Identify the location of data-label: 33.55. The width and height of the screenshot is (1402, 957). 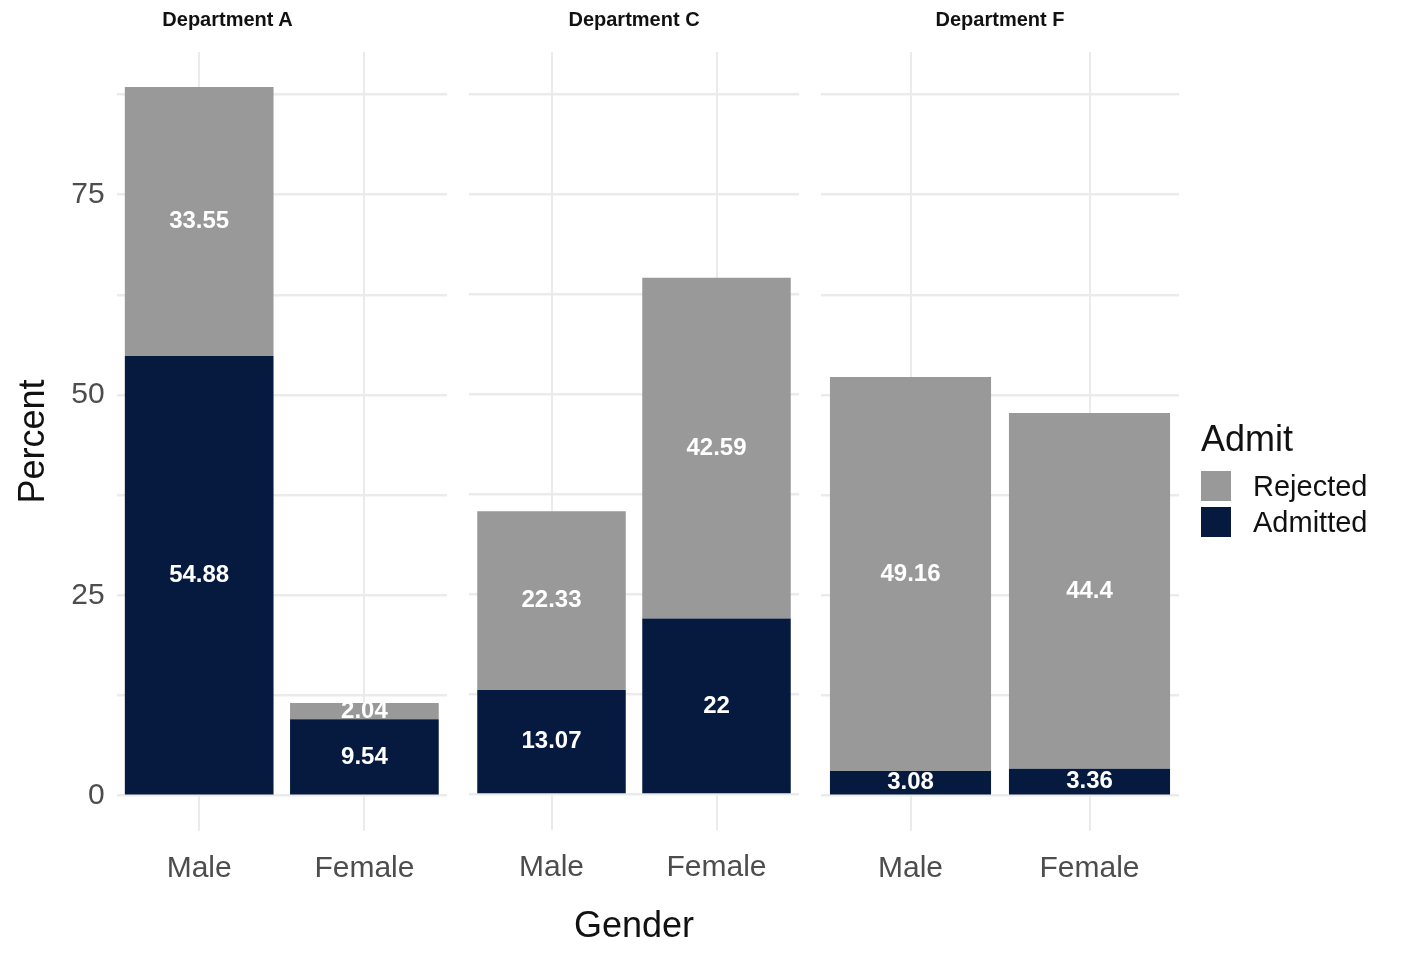
(199, 220).